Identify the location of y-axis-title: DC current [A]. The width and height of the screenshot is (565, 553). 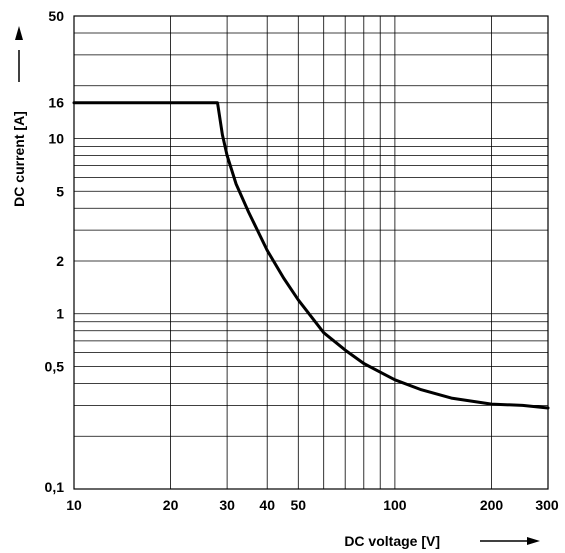
(19, 159).